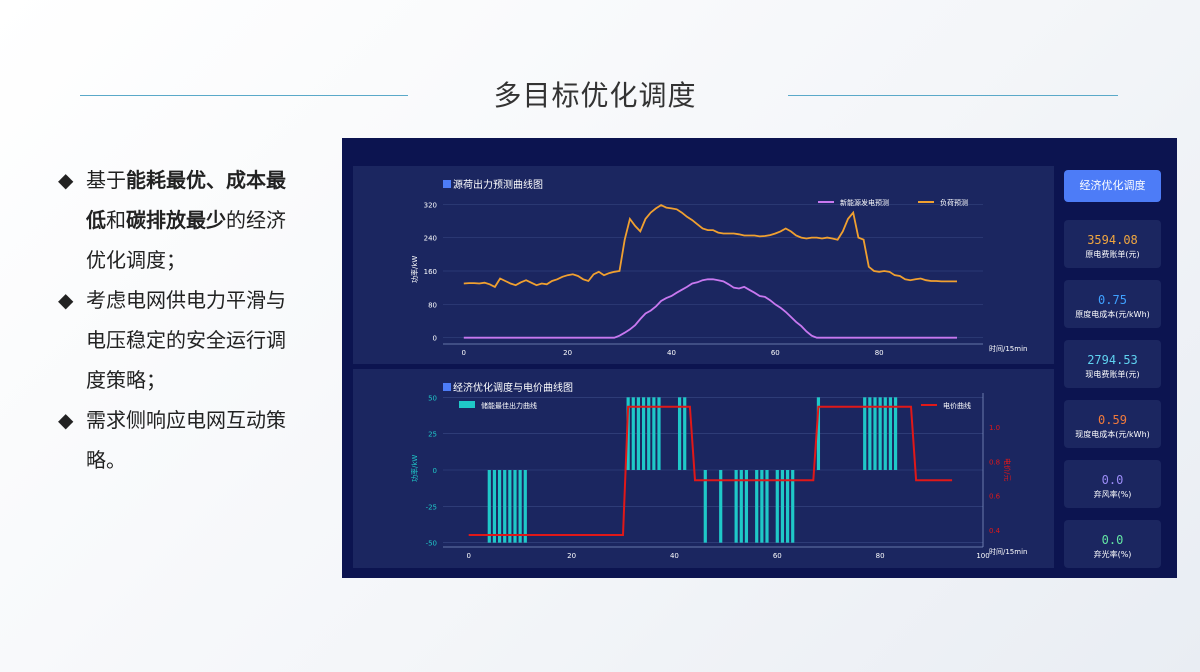 This screenshot has width=1200, height=672. Describe the element at coordinates (186, 340) in the screenshot. I see `bullet-text: 考虑电网供电力平滑与电压稳定的安全运行调度策略；` at that location.